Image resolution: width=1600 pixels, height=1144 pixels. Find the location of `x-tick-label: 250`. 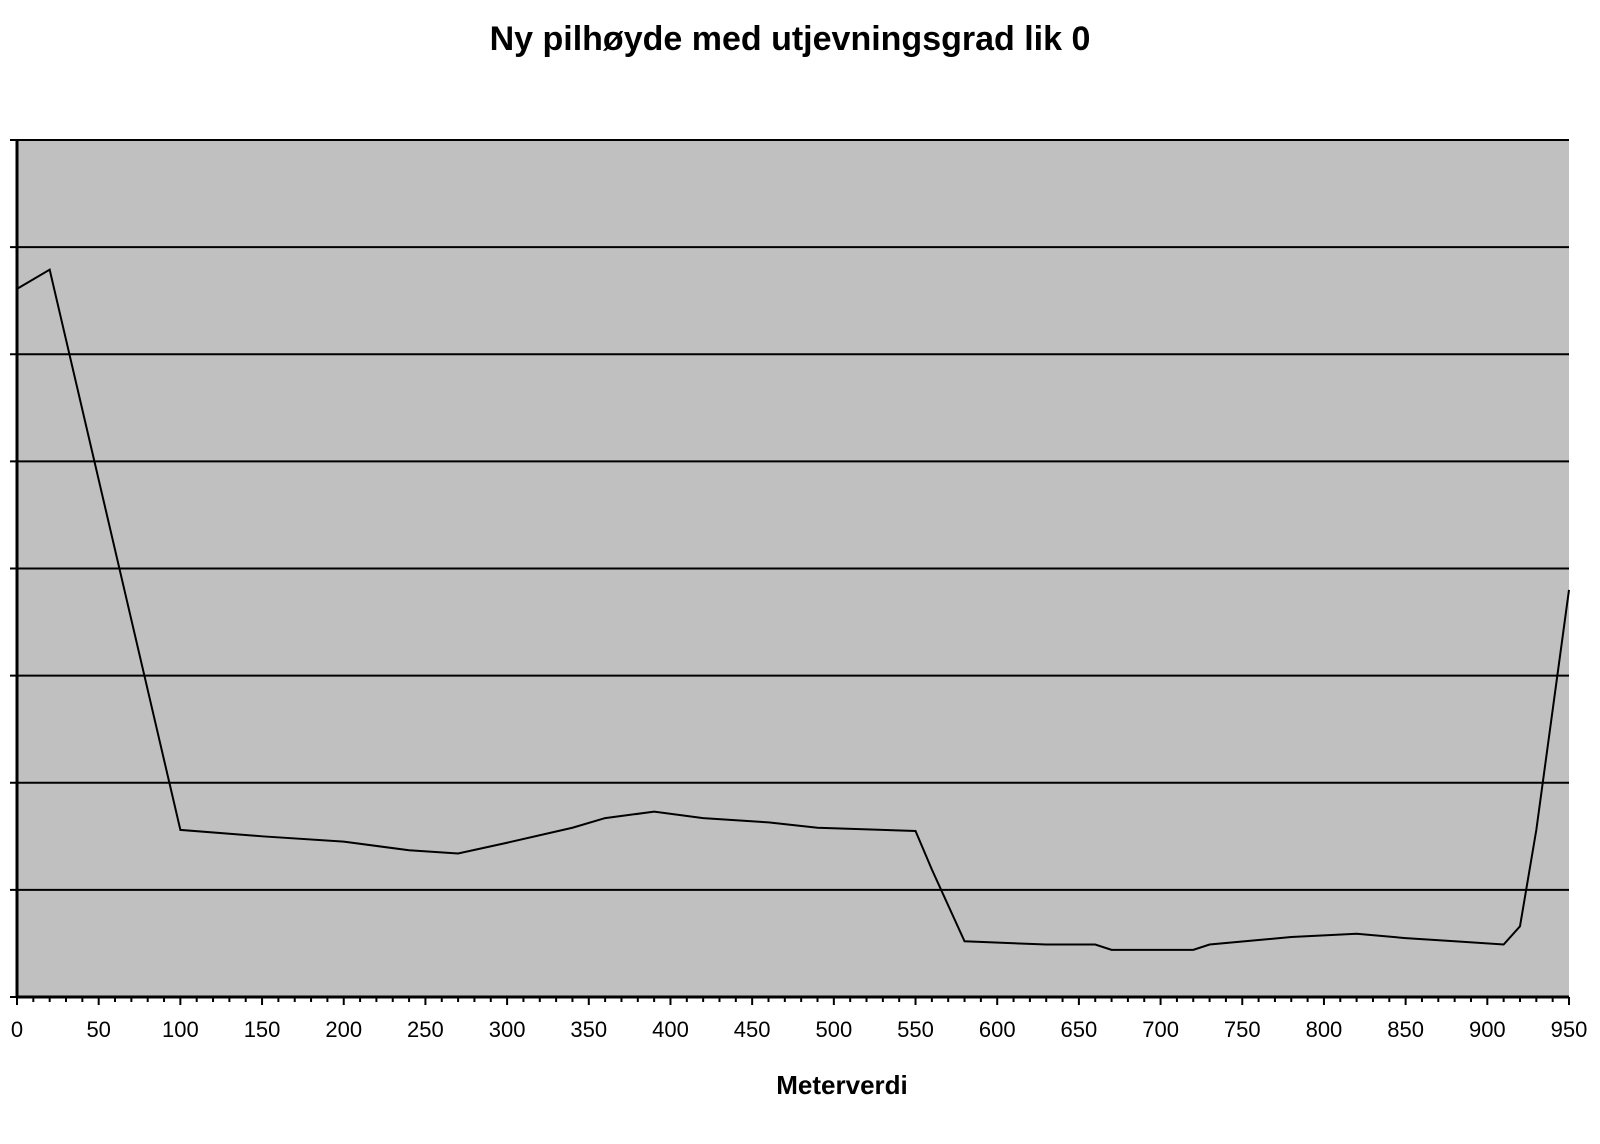

x-tick-label: 250 is located at coordinates (425, 1029).